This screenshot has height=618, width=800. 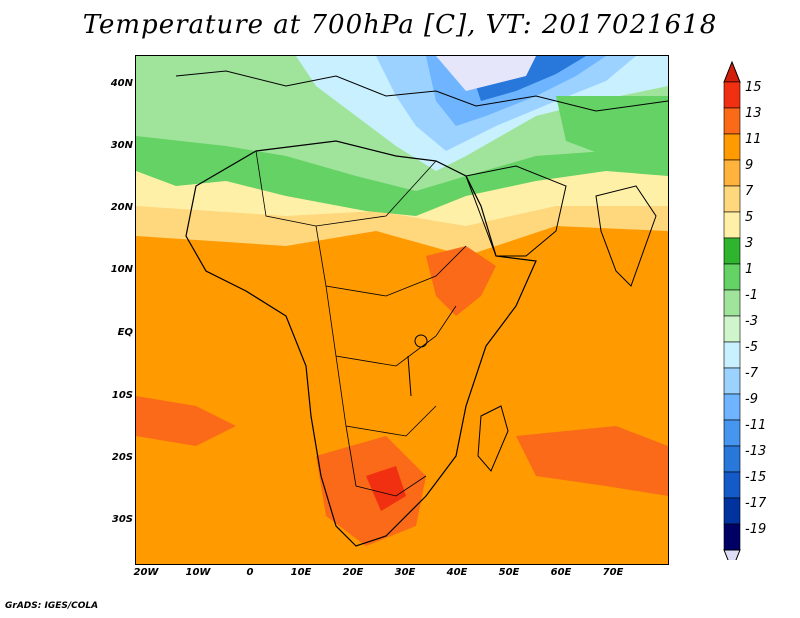 What do you see at coordinates (751, 399) in the screenshot?
I see `colorbar-tick-label: -9` at bounding box center [751, 399].